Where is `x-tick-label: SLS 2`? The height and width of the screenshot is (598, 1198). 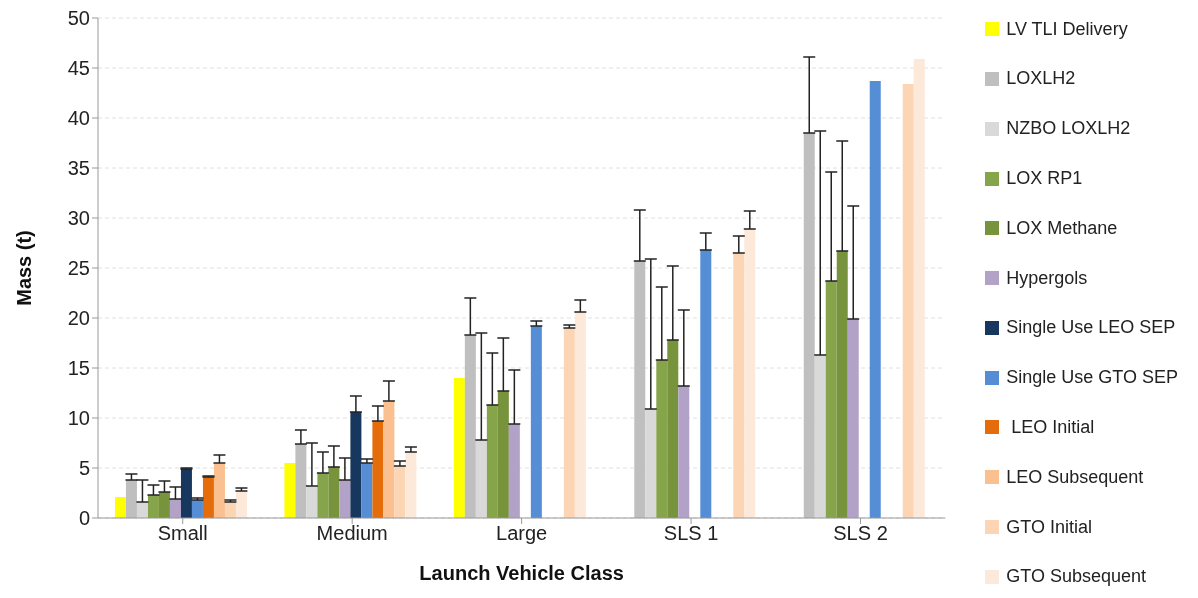 x-tick-label: SLS 2 is located at coordinates (860, 533).